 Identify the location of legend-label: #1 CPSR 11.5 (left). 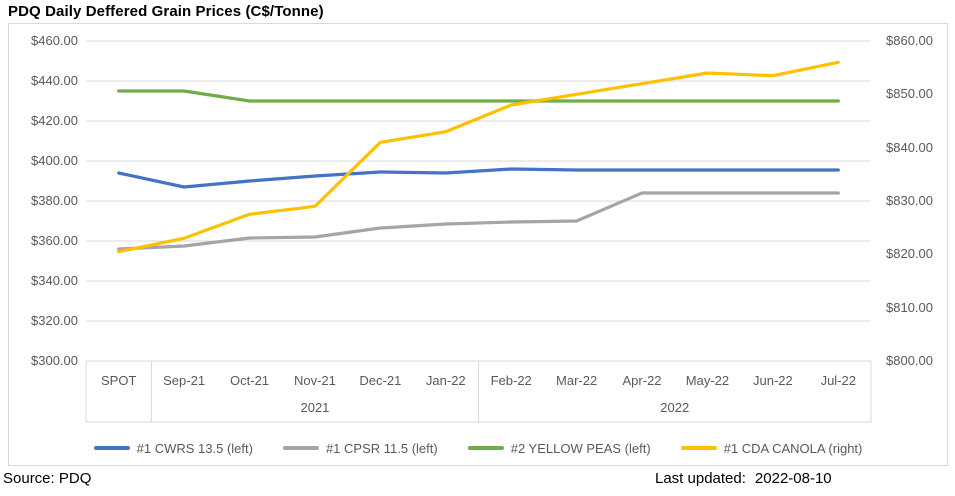
(381, 448).